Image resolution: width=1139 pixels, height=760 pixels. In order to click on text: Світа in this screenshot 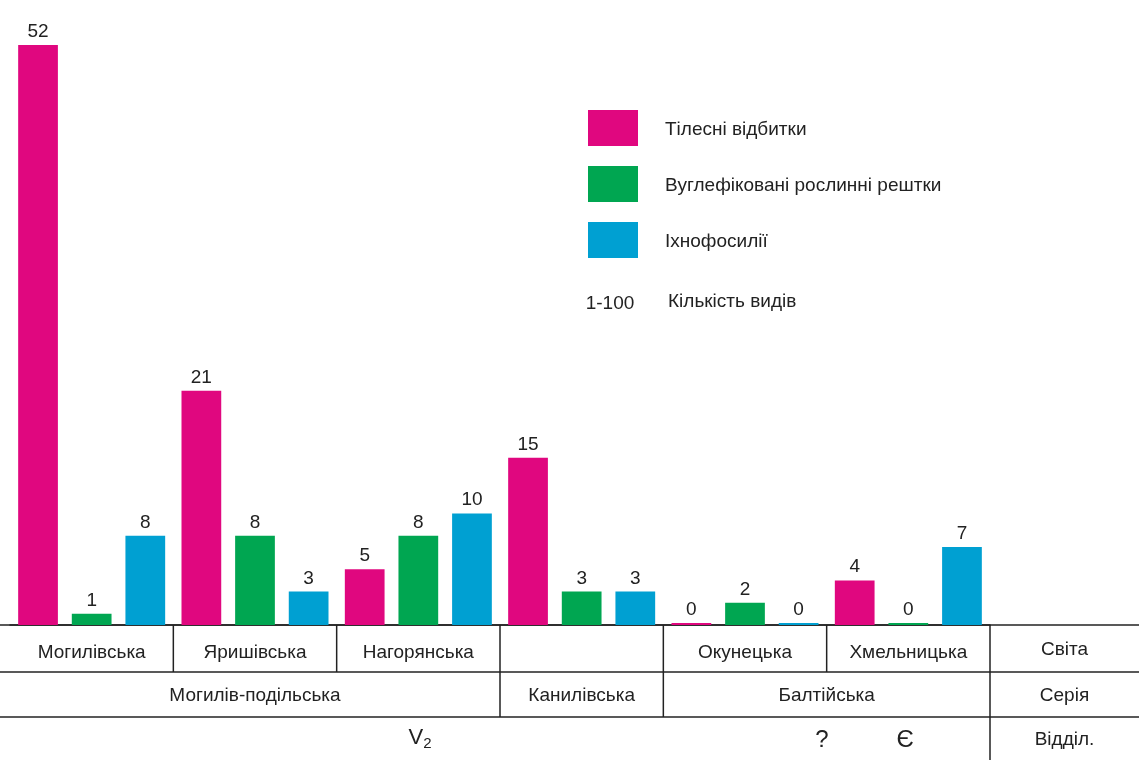, I will do `click(1064, 648)`.